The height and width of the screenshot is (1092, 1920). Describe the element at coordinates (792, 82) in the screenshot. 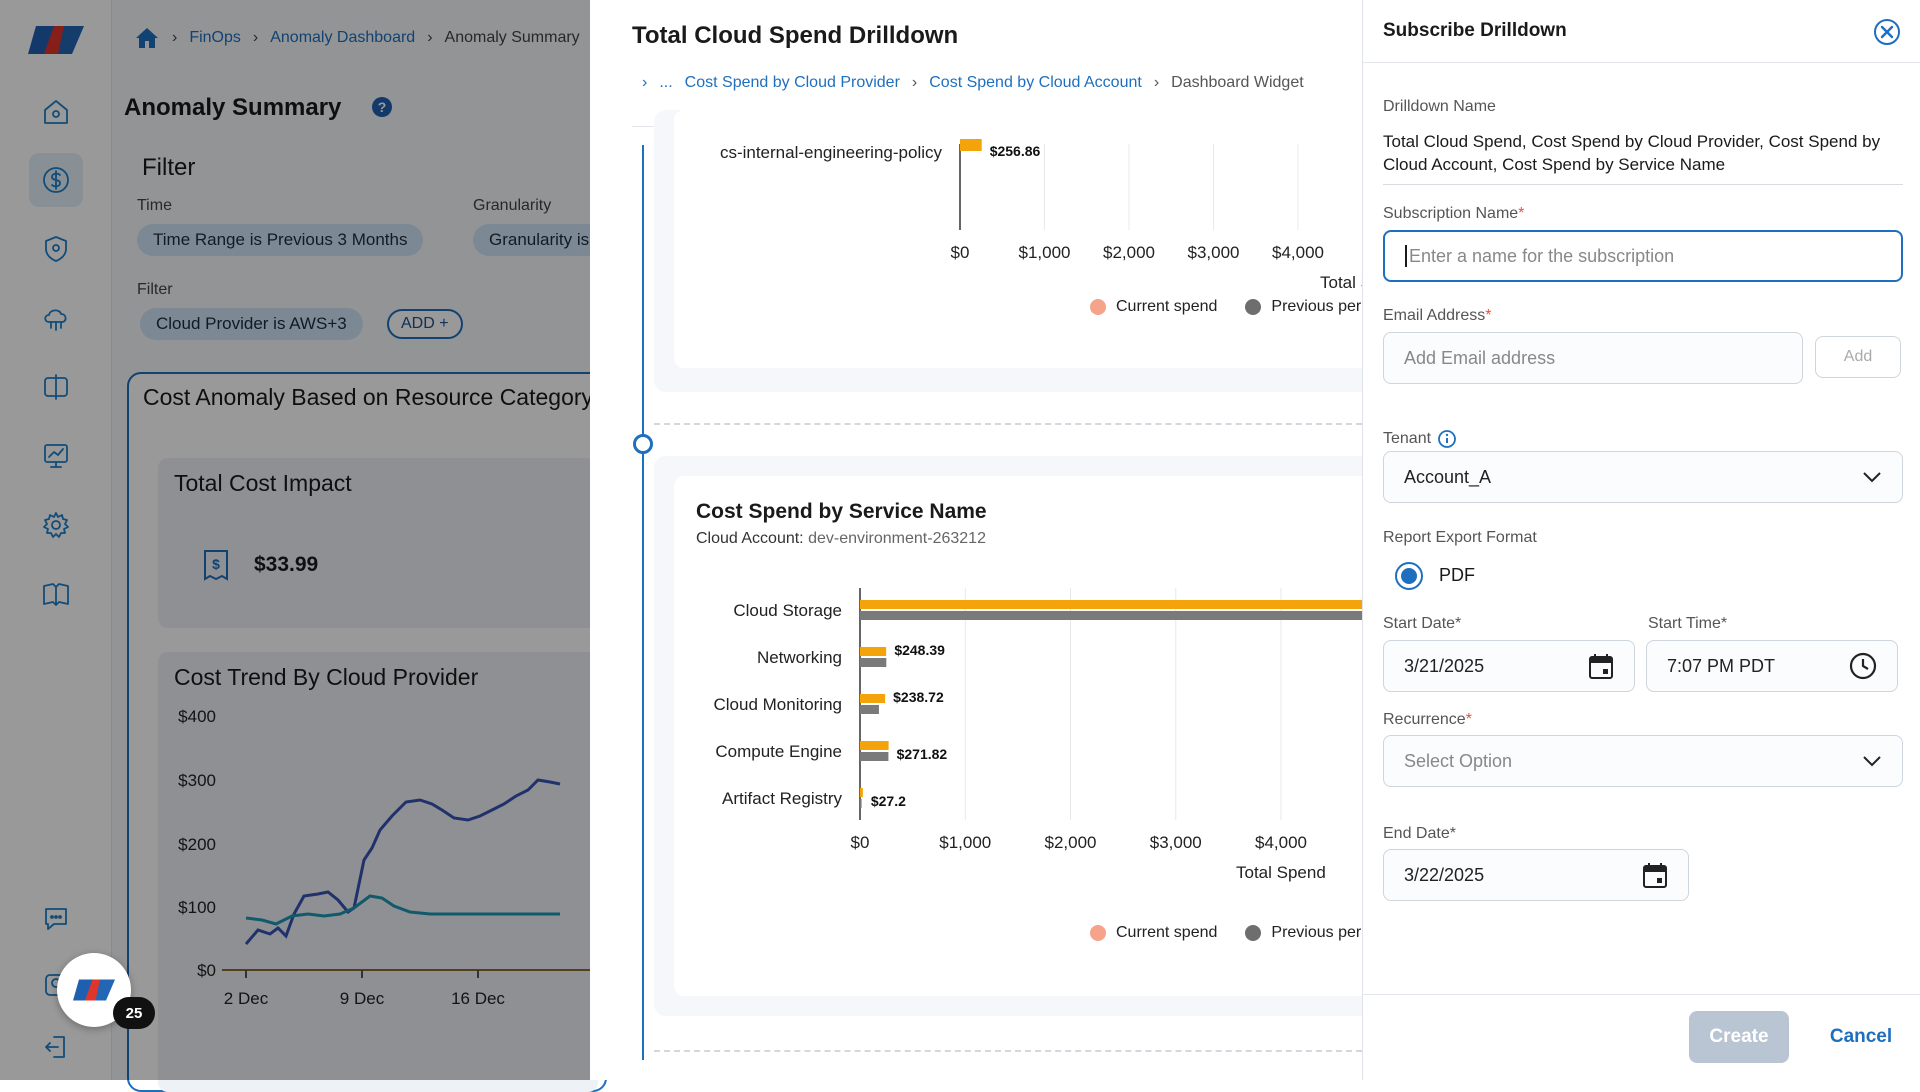

I see `breadcrumb-cloud-provider: Cost Spend by Cloud Provider` at that location.